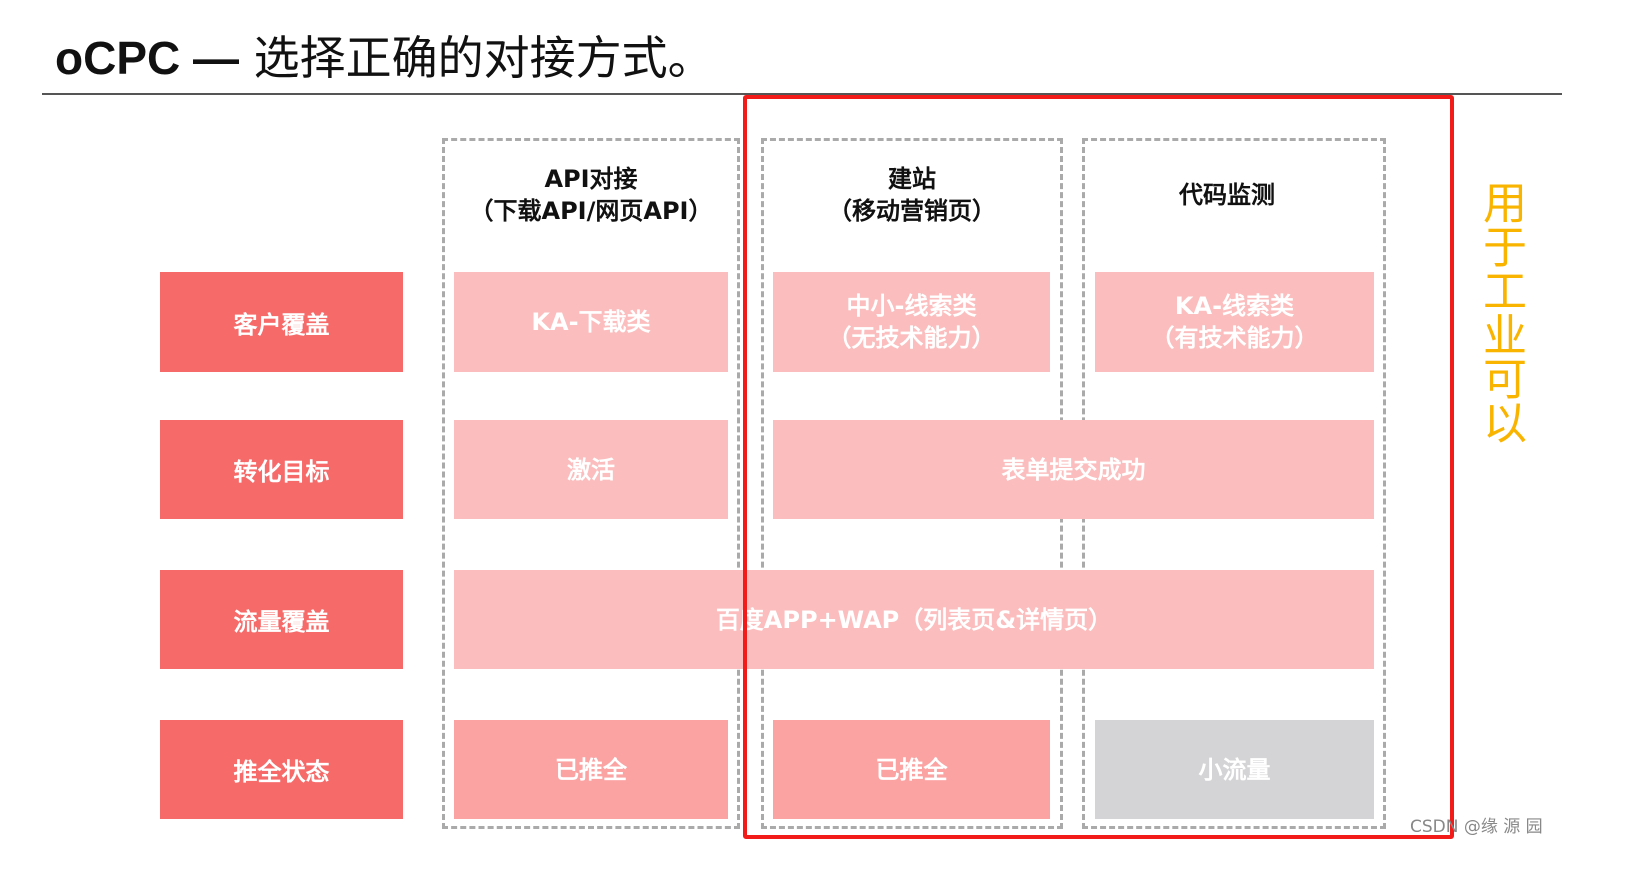 The width and height of the screenshot is (1629, 874). I want to click on cell-coverage-code: KA-线索类 （有技术能力）, so click(1234, 322).